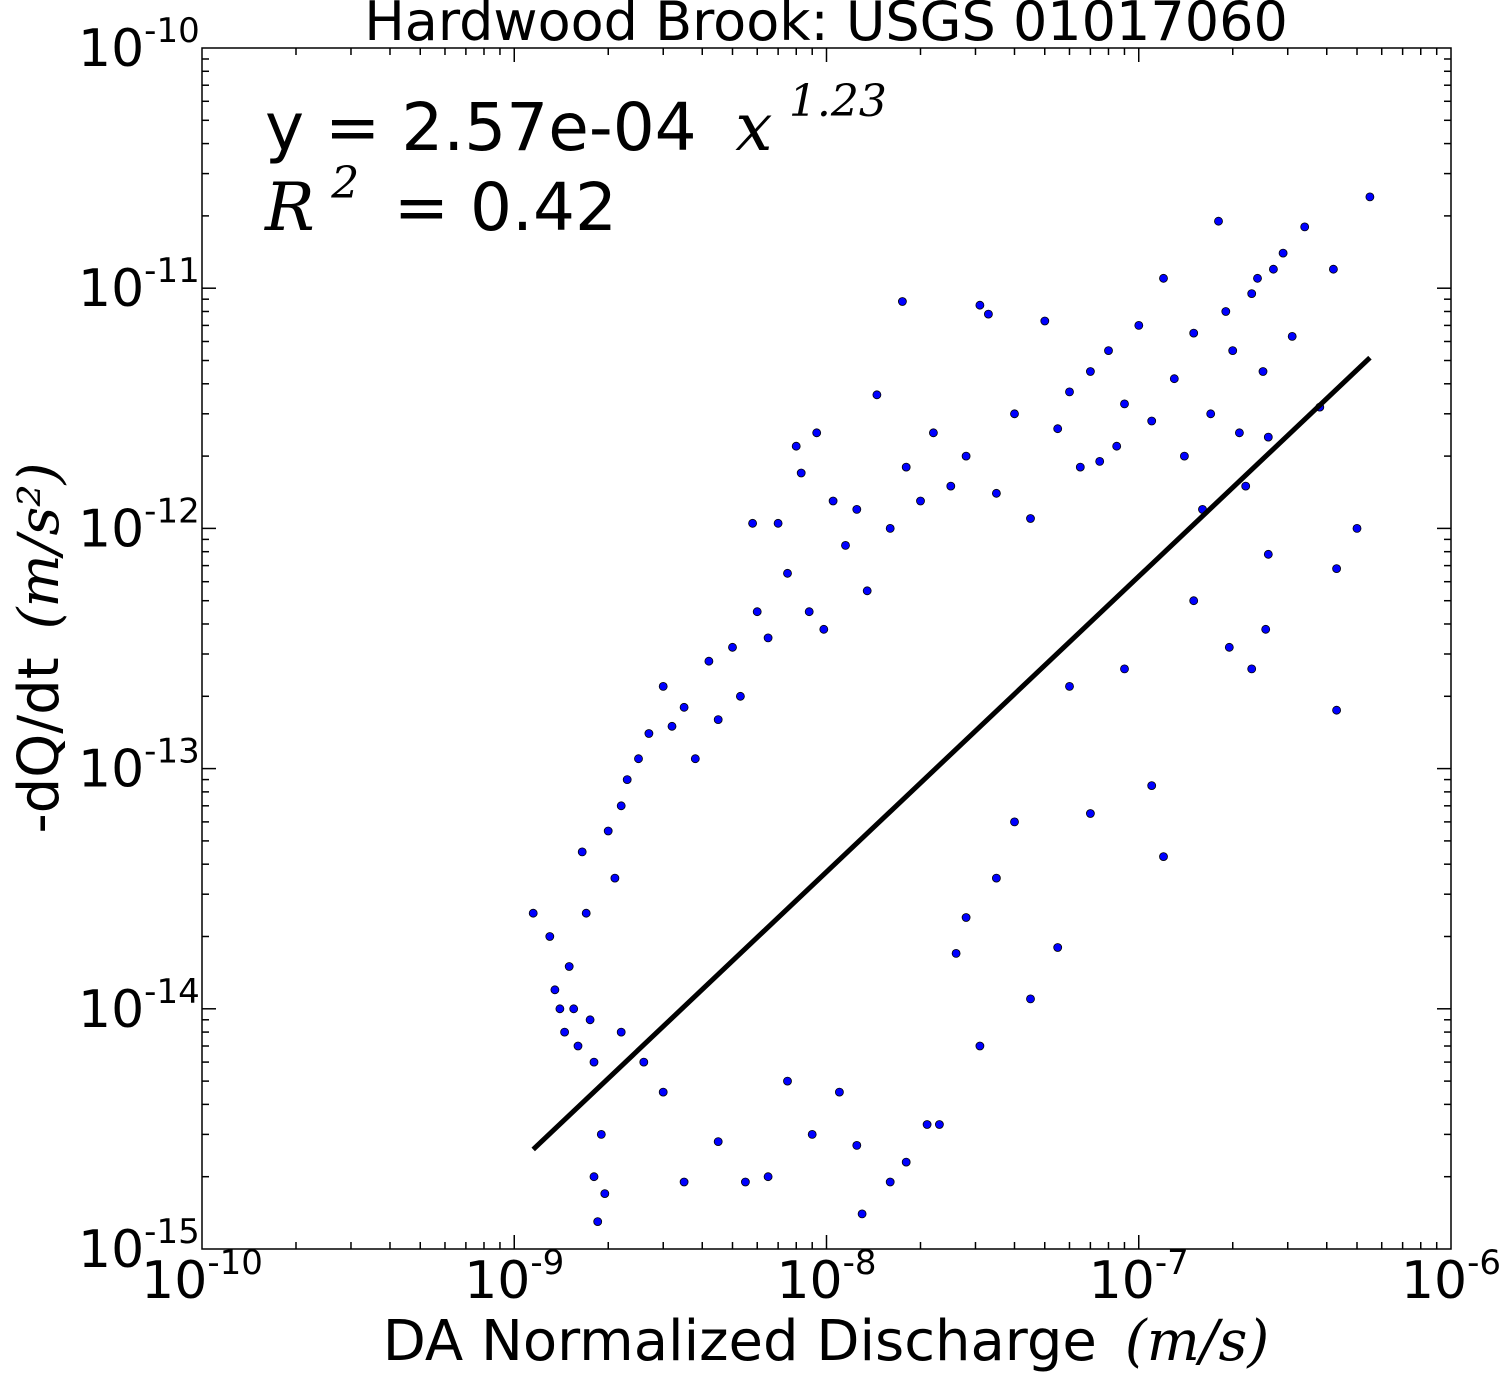 The height and width of the screenshot is (1373, 1499). Describe the element at coordinates (139, 1246) in the screenshot. I see `y-tick-label: 10-15` at that location.